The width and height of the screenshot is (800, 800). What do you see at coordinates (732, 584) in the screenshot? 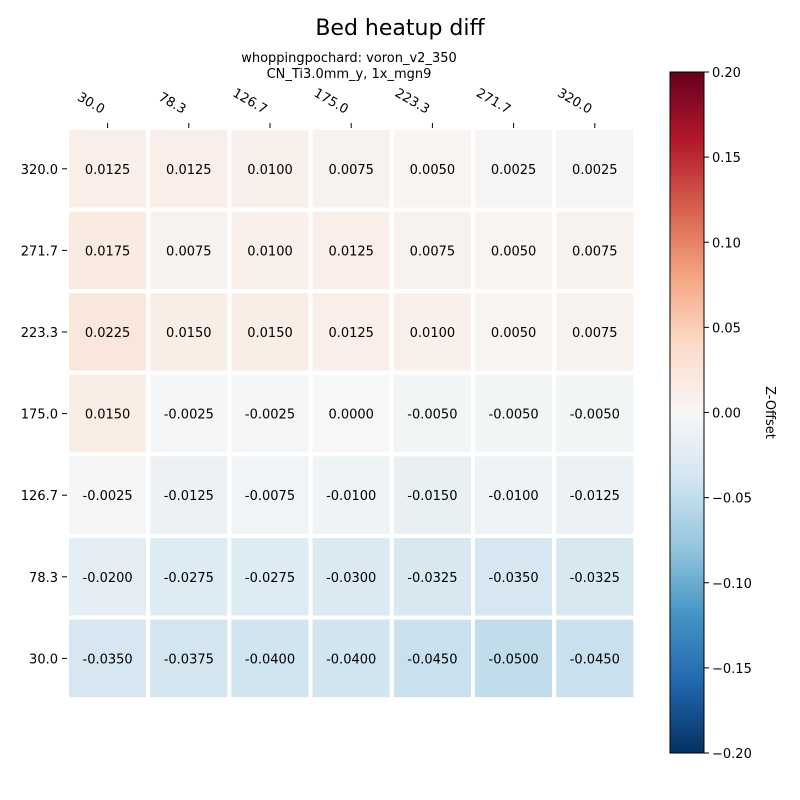
I see `colorbar-tick-label: −0.10` at bounding box center [732, 584].